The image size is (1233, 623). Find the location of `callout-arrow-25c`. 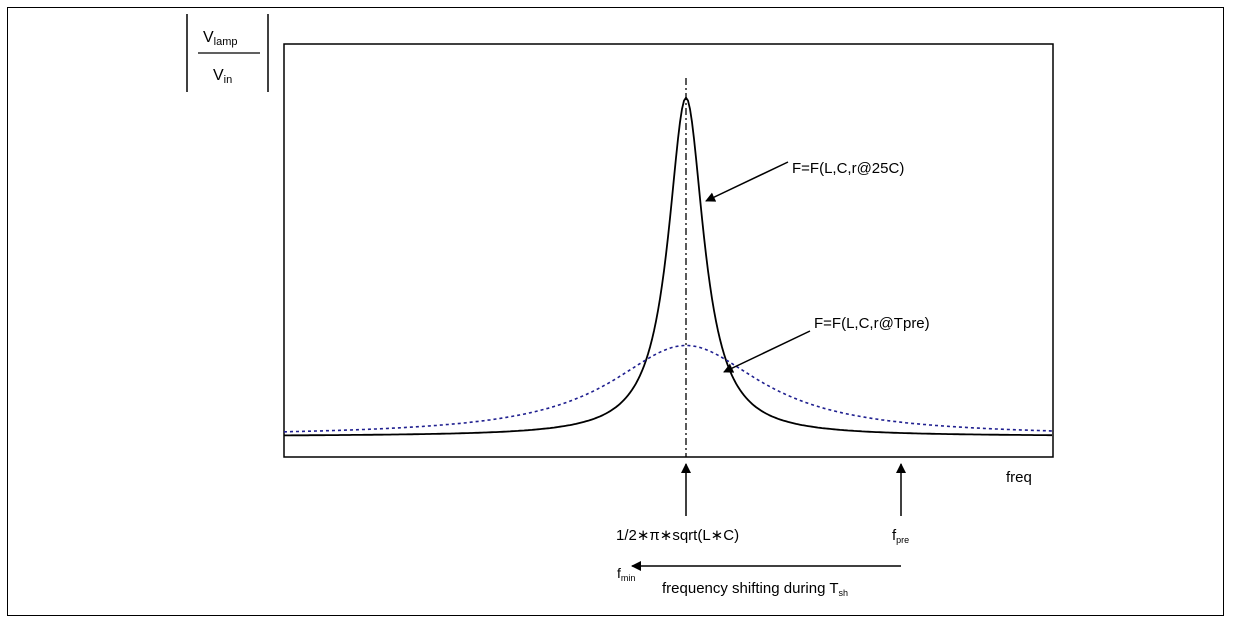

callout-arrow-25c is located at coordinates (747, 181).